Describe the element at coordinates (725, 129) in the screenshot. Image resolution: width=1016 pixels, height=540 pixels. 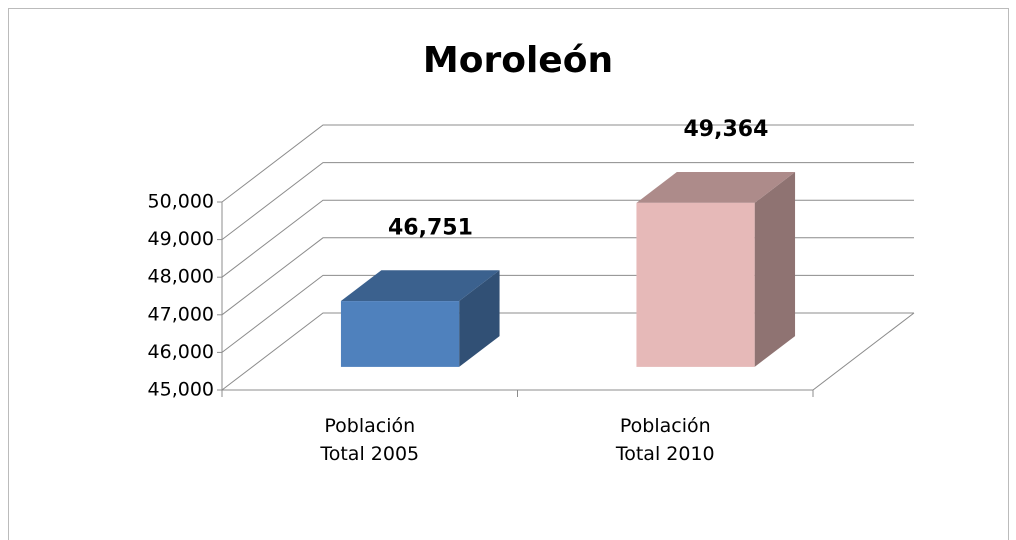
I see `data-label: 49,364` at that location.